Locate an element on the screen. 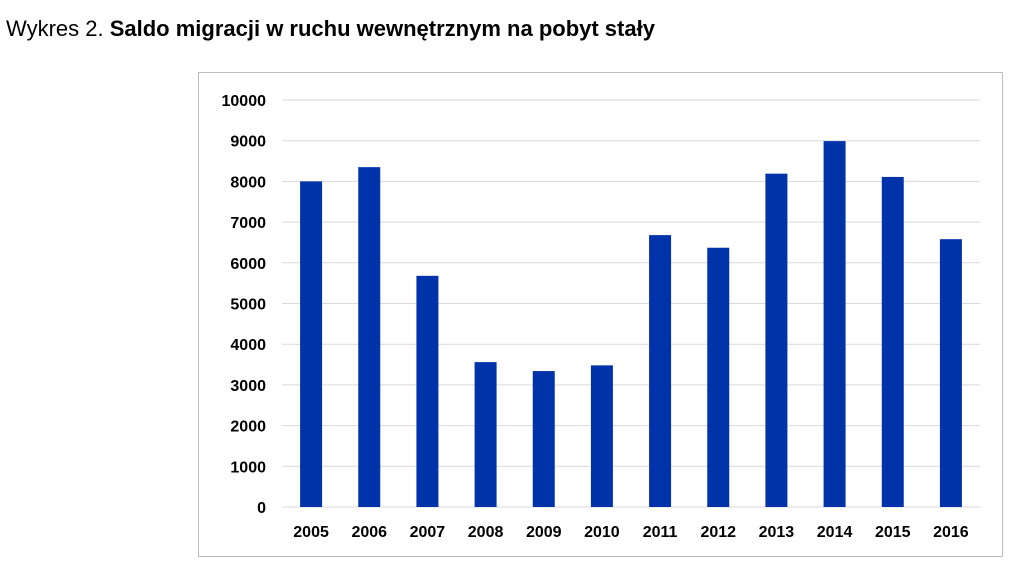 The height and width of the screenshot is (566, 1024). x-tick-label: 2009 is located at coordinates (544, 532).